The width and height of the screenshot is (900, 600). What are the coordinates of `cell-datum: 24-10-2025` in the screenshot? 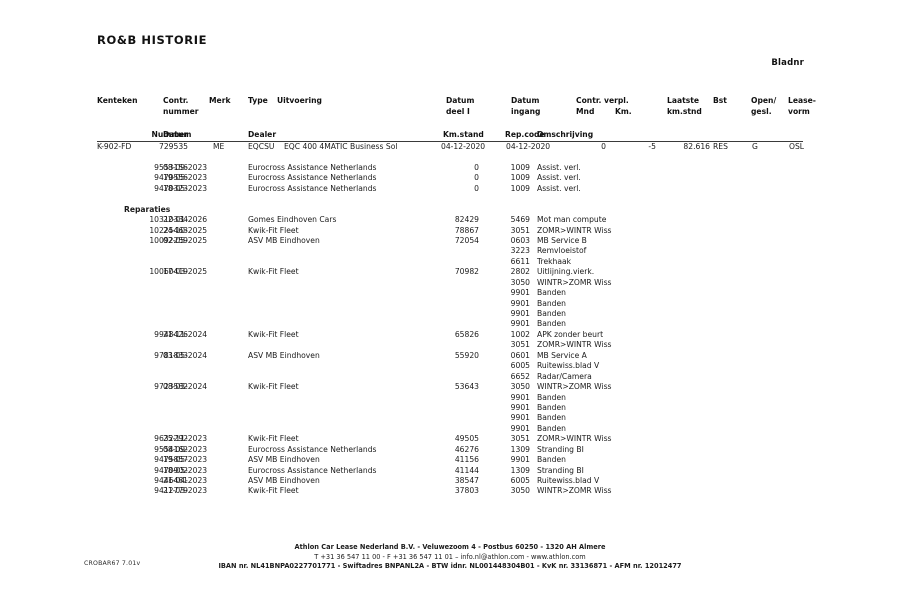 It's located at (185, 230).